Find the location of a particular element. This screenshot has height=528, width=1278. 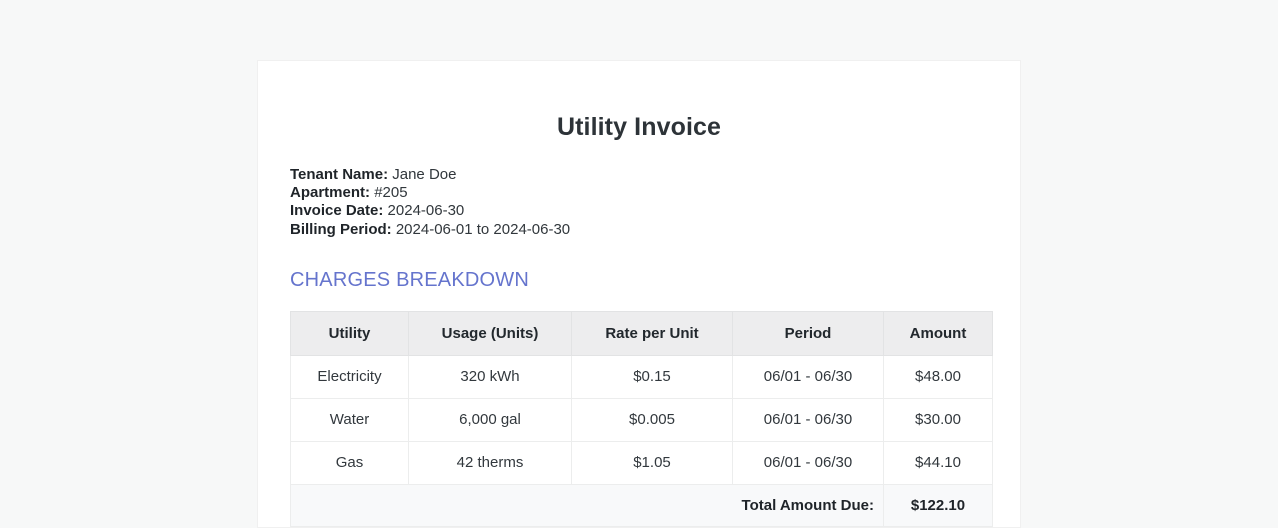

total-amount-due-value: $122.10 is located at coordinates (938, 505).